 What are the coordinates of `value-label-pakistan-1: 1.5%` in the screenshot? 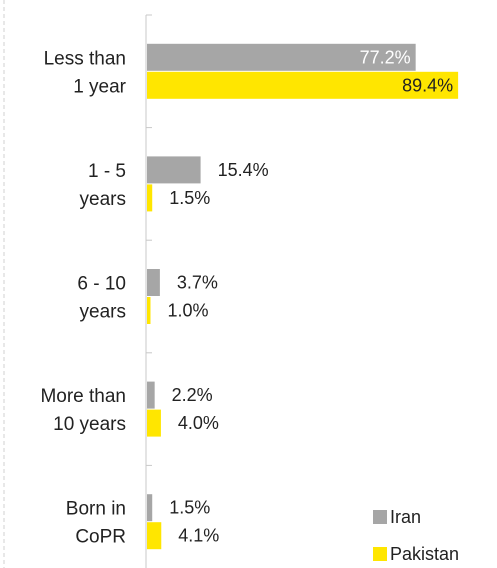 It's located at (189, 198).